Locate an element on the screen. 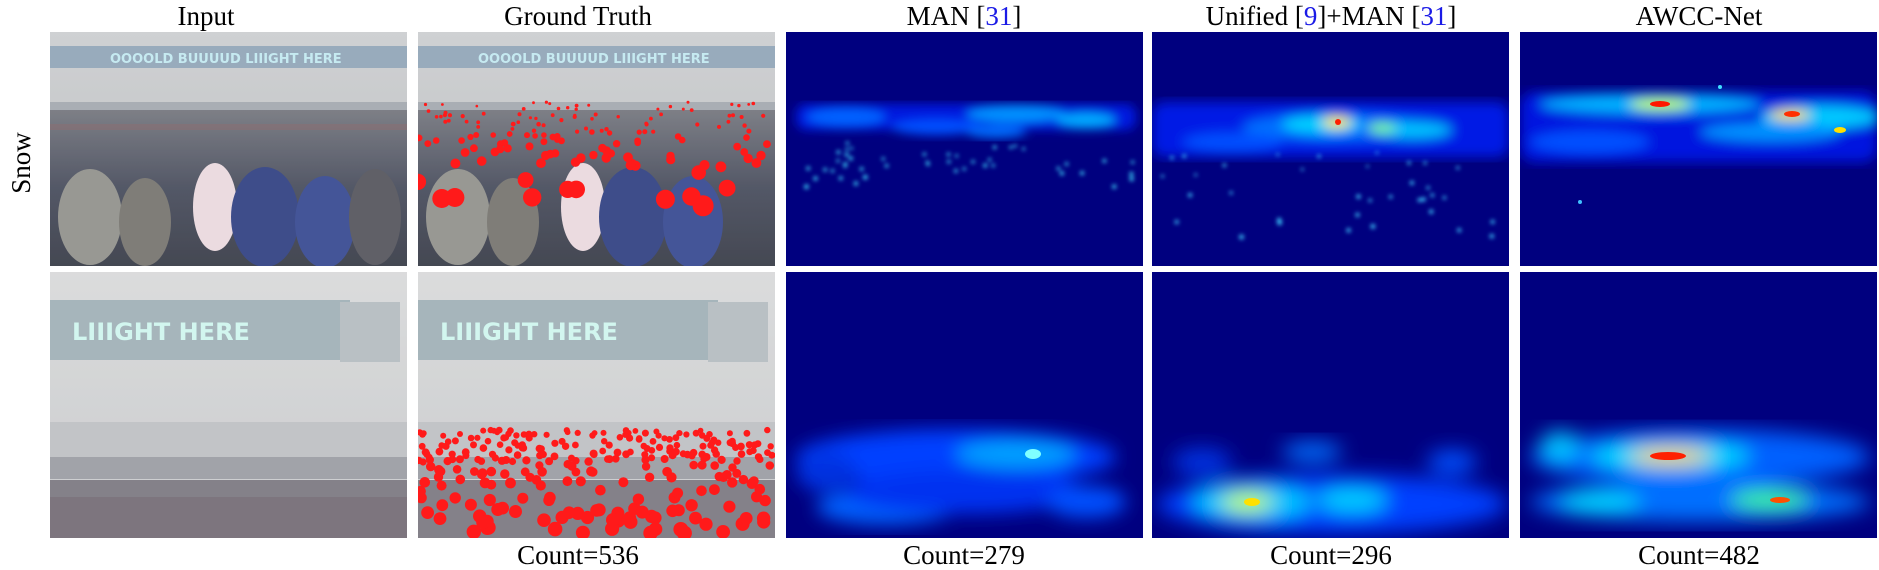 The height and width of the screenshot is (570, 1879). column-title-man: MAN [31] is located at coordinates (964, 16).